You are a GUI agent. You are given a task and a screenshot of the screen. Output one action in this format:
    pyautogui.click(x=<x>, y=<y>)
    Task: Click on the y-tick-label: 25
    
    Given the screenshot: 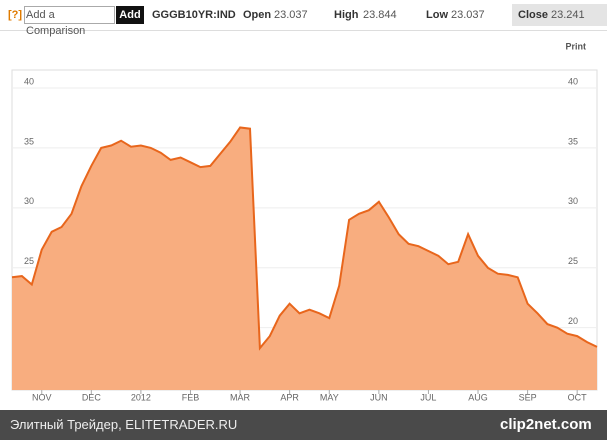 What is the action you would take?
    pyautogui.click(x=29, y=261)
    